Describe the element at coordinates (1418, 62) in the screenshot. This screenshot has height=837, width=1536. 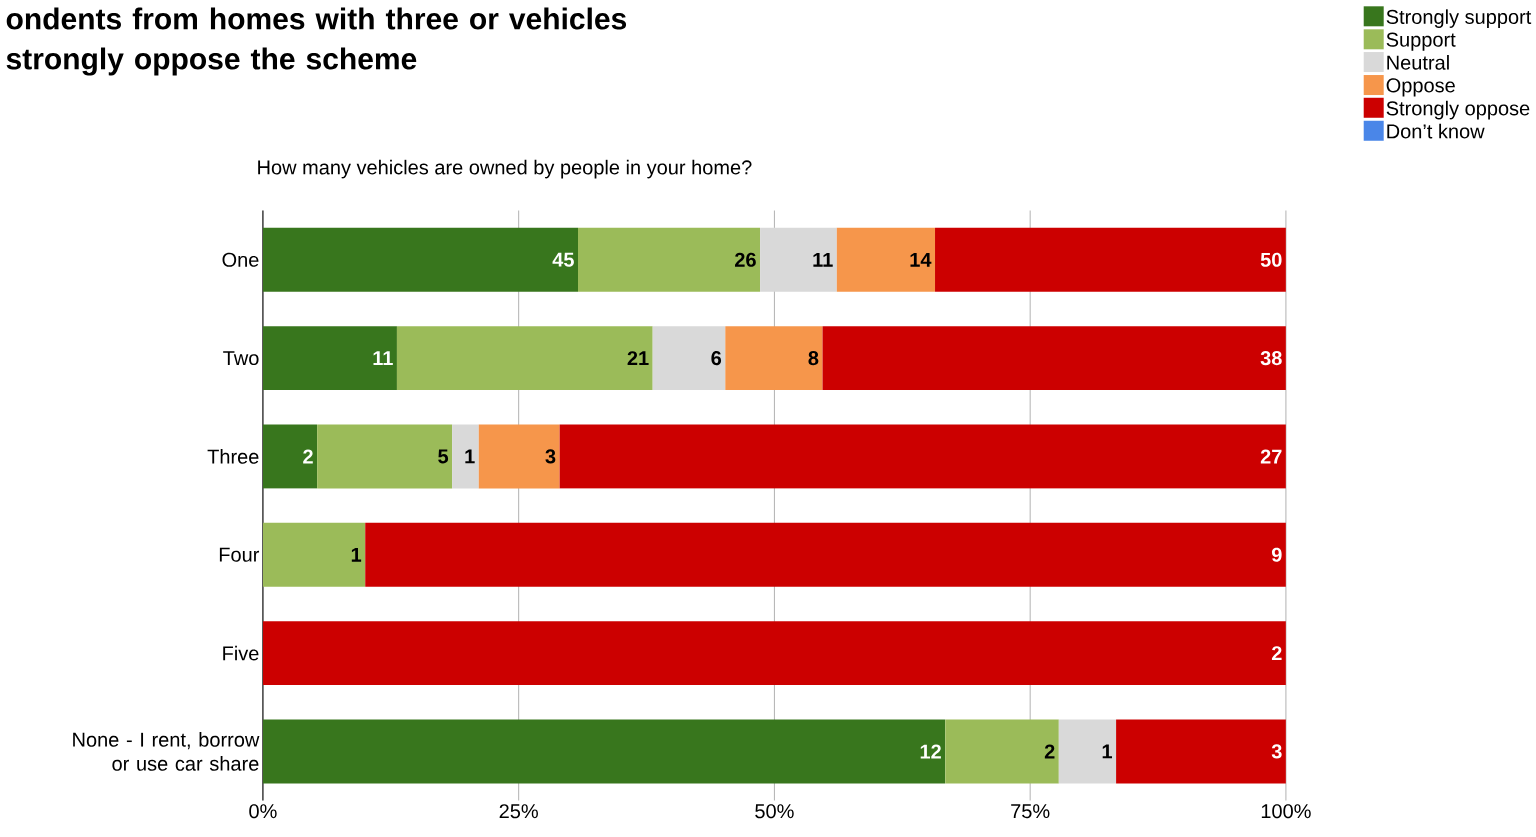
I see `legend-label: Neutral` at that location.